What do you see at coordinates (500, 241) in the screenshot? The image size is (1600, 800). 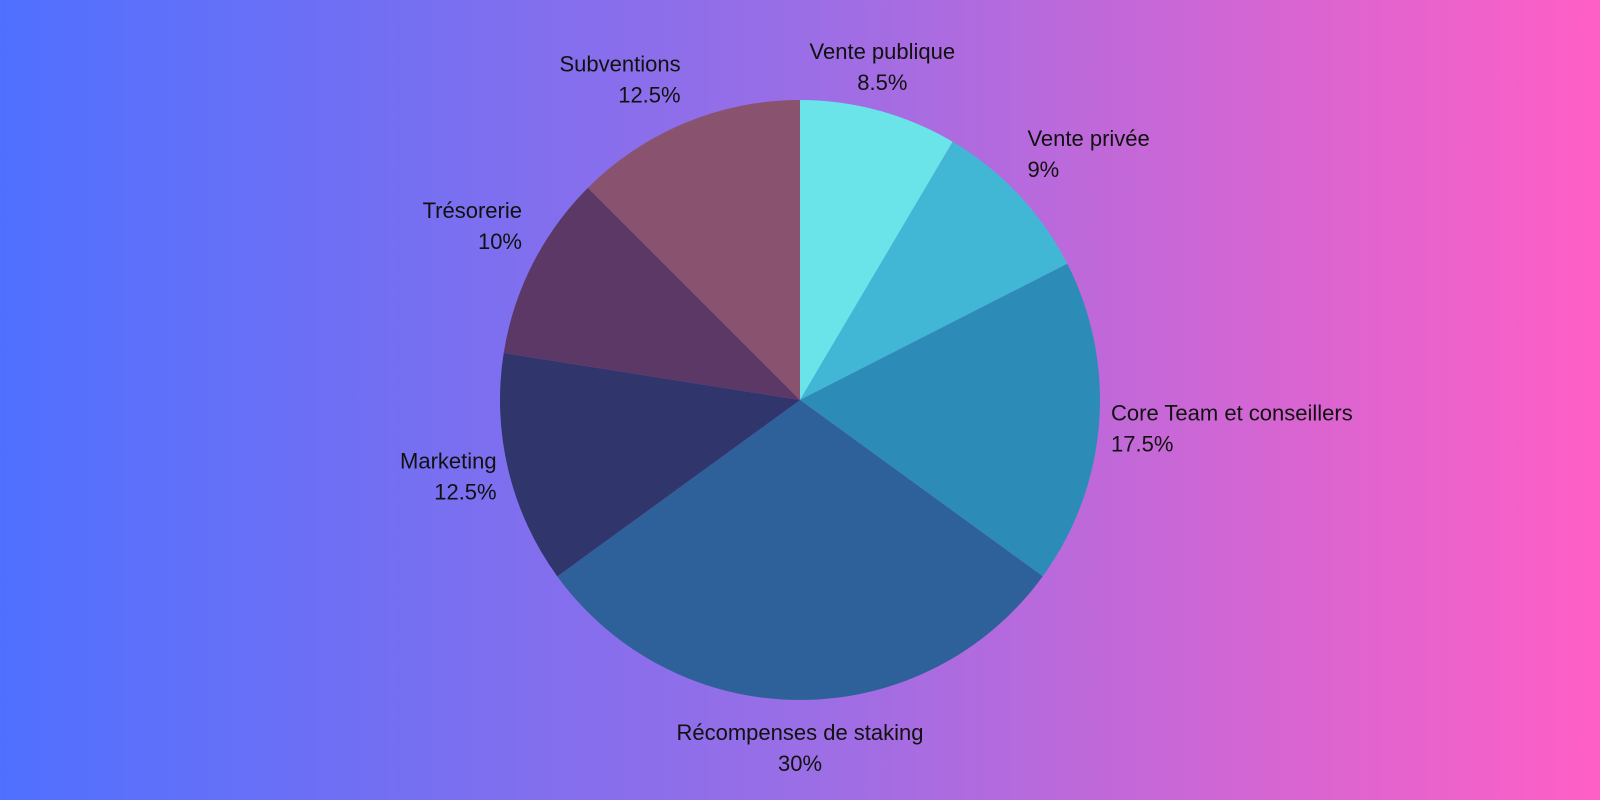 I see `slice-value-label: 10%` at bounding box center [500, 241].